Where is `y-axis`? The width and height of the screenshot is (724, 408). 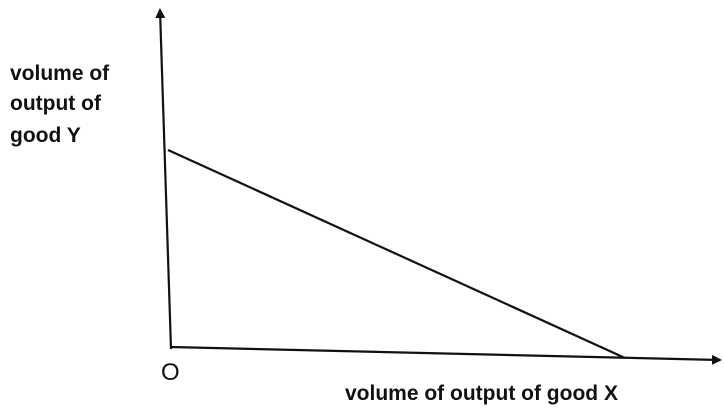
y-axis is located at coordinates (164, 179).